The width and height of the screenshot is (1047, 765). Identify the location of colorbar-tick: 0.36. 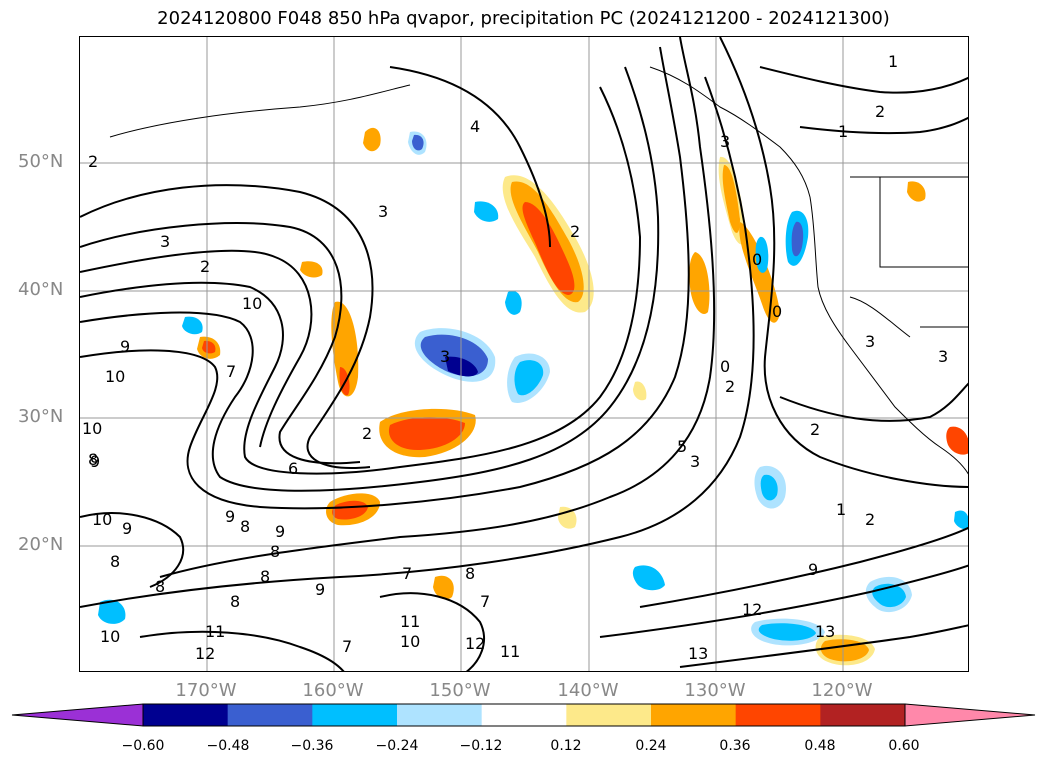
(735, 746).